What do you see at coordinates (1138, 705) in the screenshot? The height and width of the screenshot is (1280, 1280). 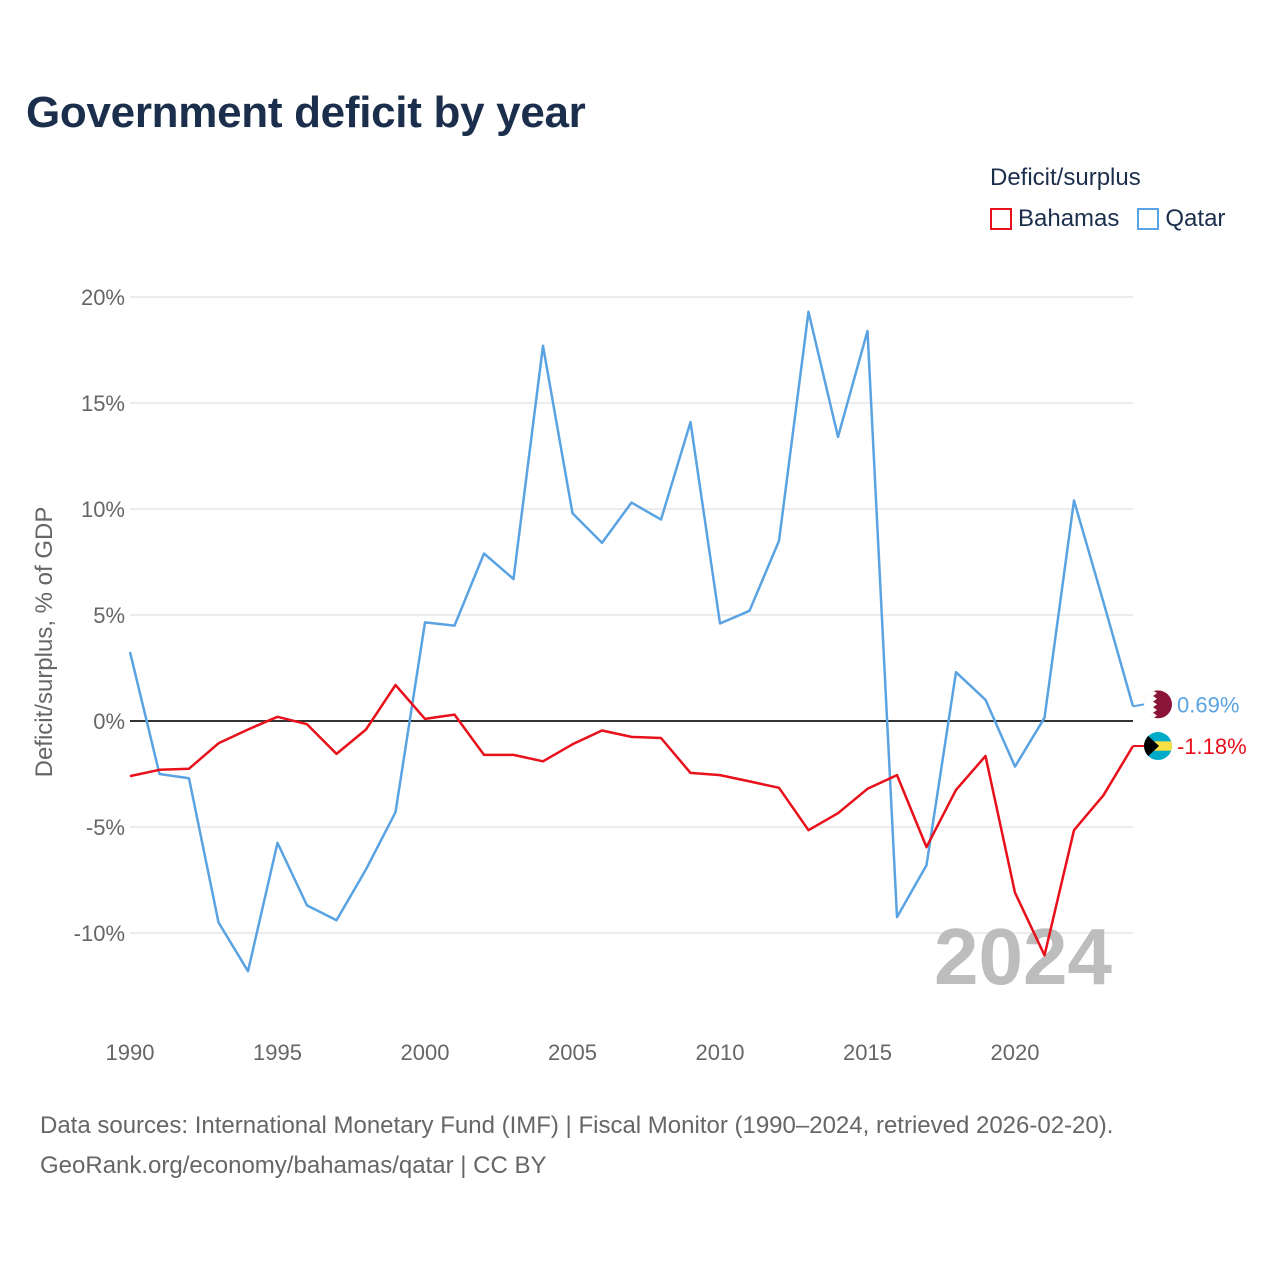 I see `endpoint-connector` at bounding box center [1138, 705].